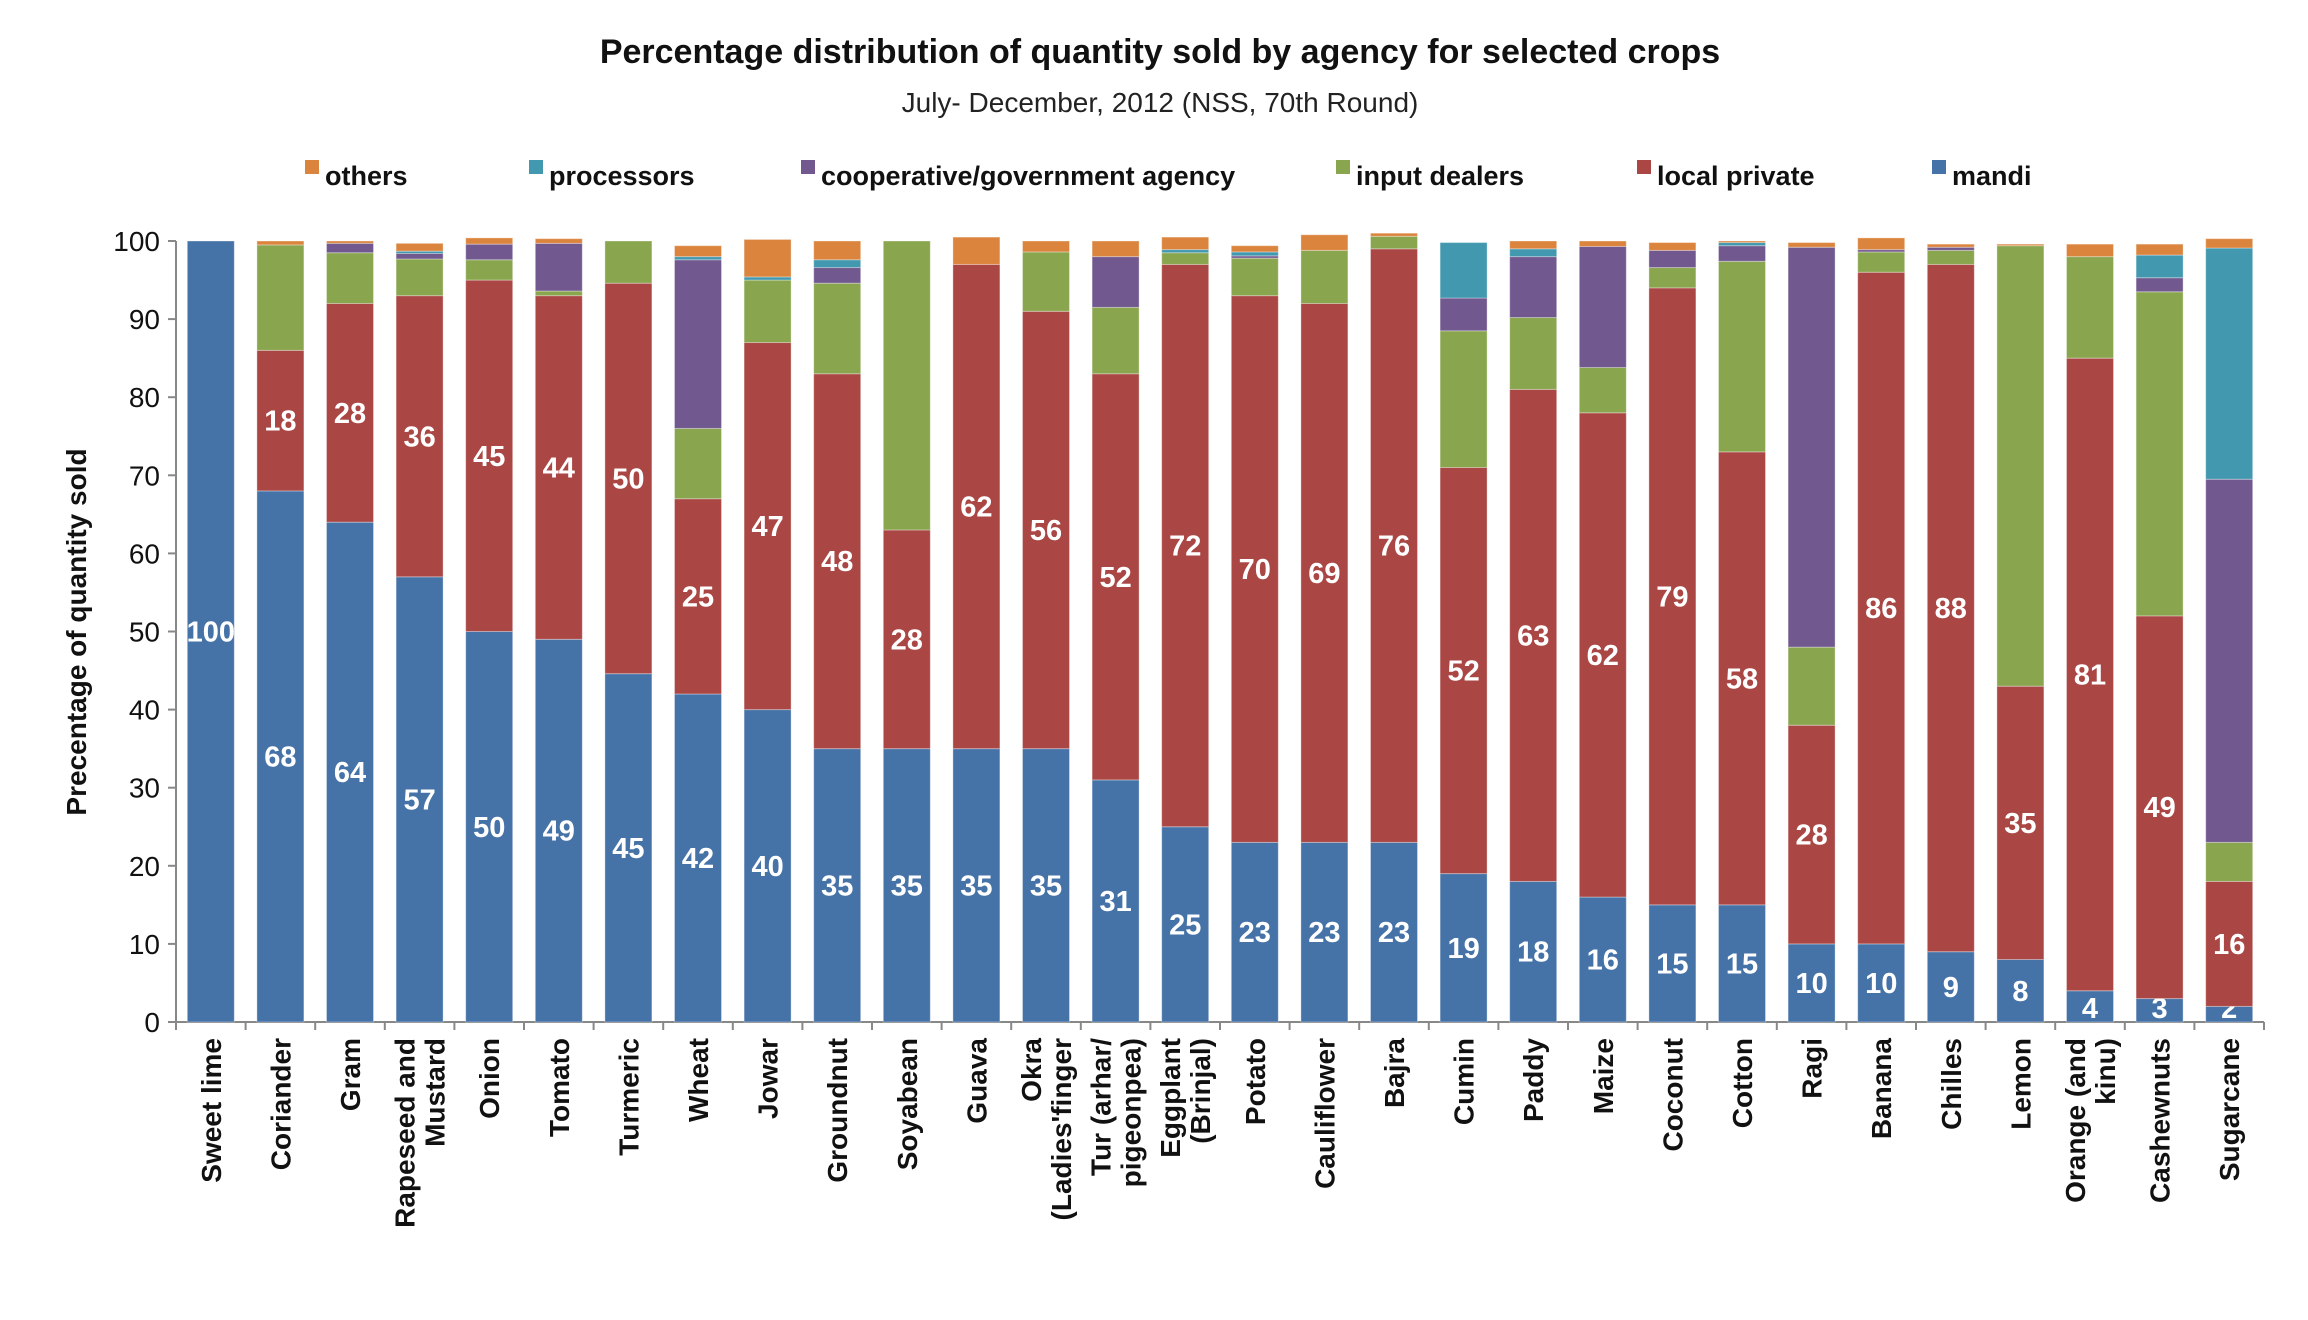 This screenshot has height=1320, width=2308. Describe the element at coordinates (2229, 1109) in the screenshot. I see `category-label: Sugarcane` at that location.